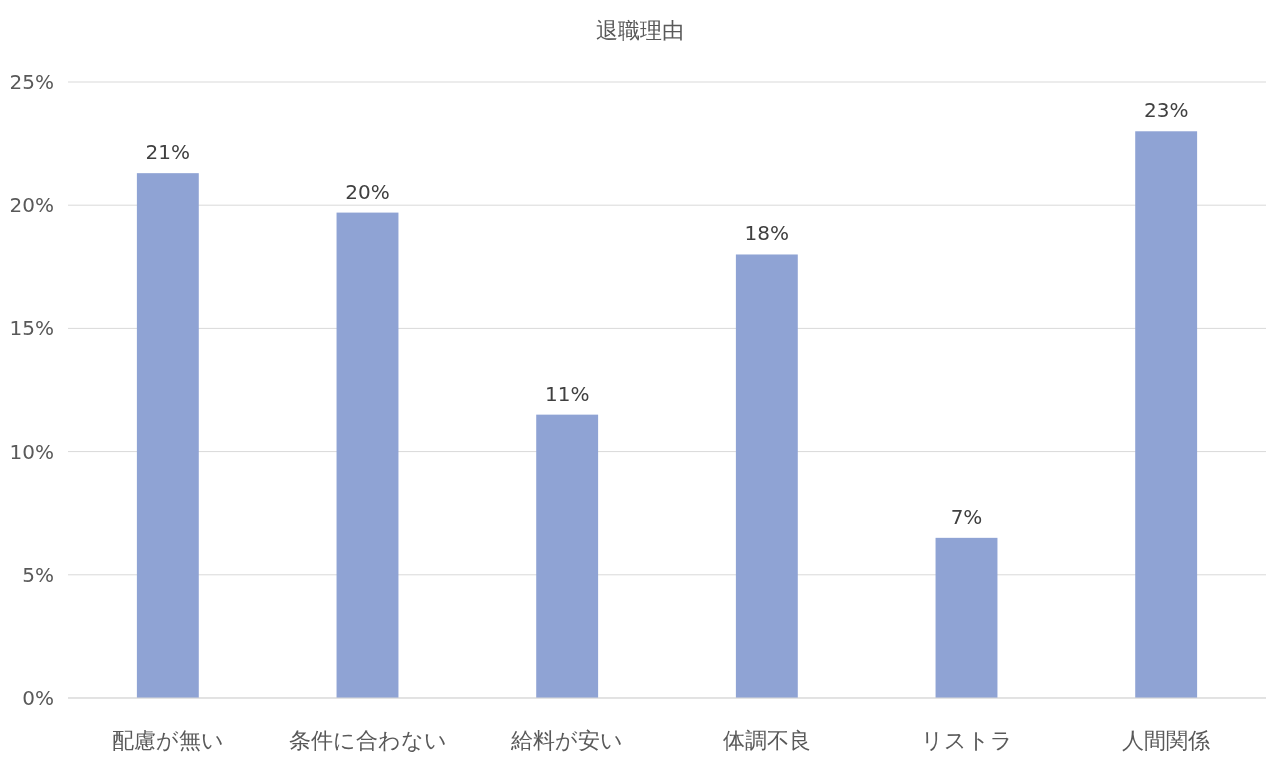  What do you see at coordinates (167, 740) in the screenshot?
I see `x-tick-label: 配慮が無い` at bounding box center [167, 740].